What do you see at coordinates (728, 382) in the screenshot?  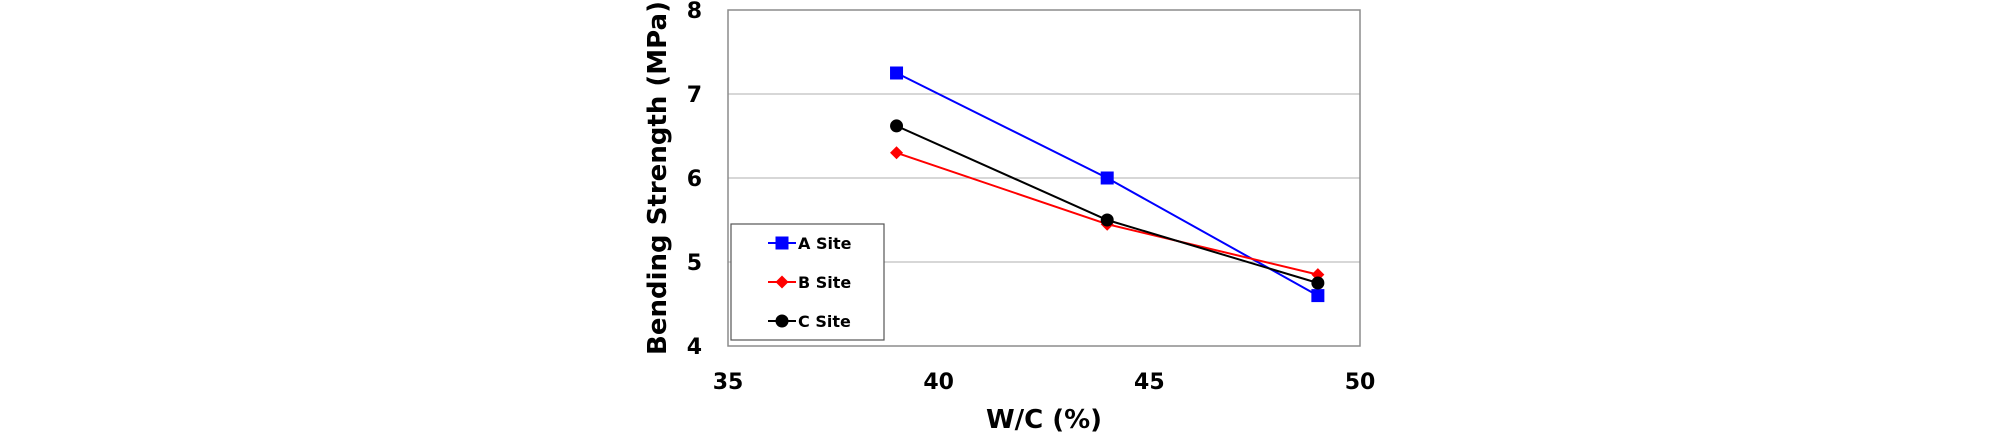 I see `x-tick-label: 35` at bounding box center [728, 382].